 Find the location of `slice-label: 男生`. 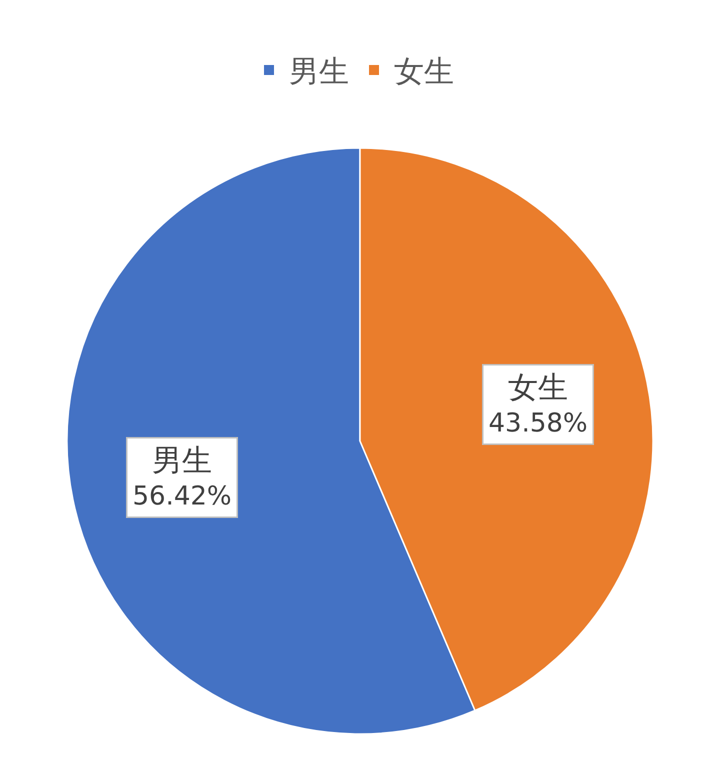

slice-label: 男生 is located at coordinates (182, 461).